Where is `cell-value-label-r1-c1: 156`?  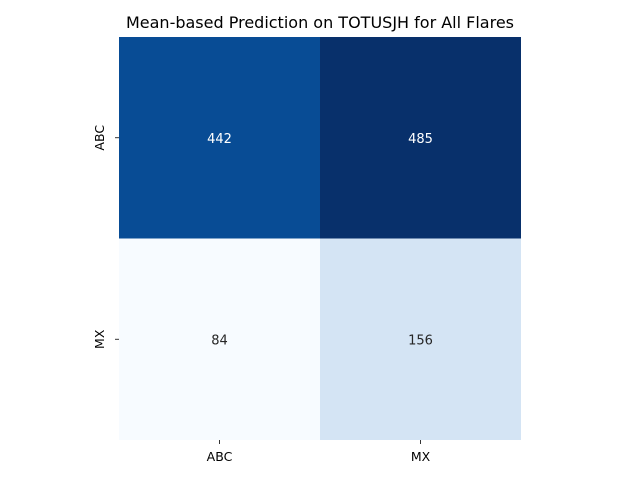 cell-value-label-r1-c1: 156 is located at coordinates (420, 340).